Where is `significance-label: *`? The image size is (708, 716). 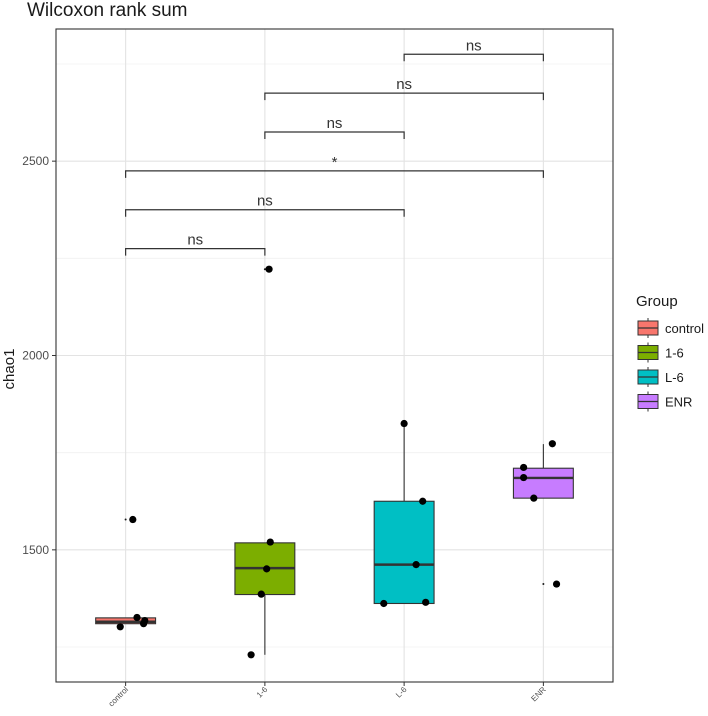
significance-label: * is located at coordinates (335, 162).